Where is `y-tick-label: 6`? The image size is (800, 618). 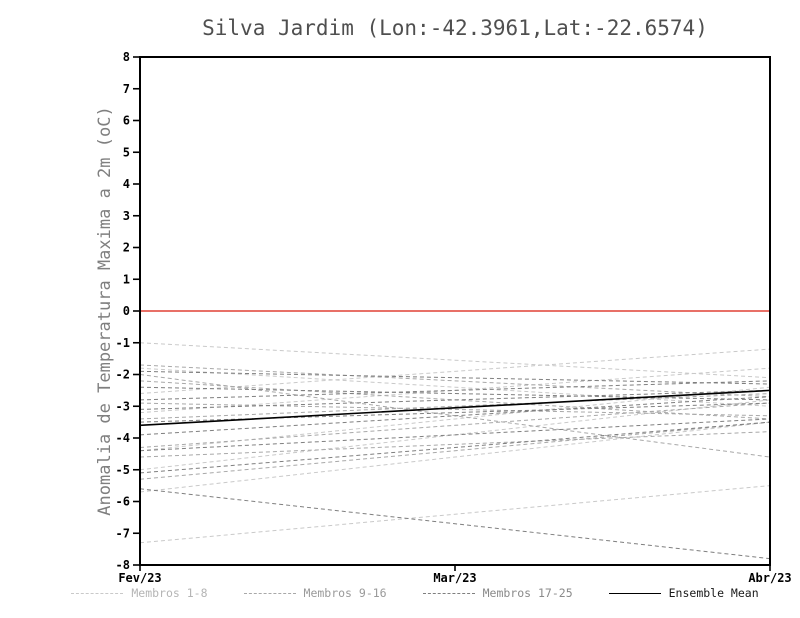
y-tick-label: 6 is located at coordinates (126, 121).